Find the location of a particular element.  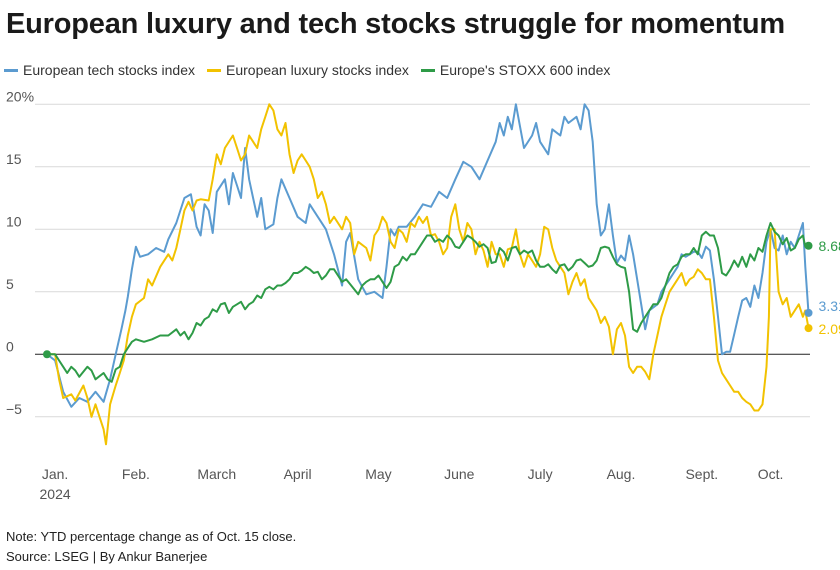

legend-swatch-tech is located at coordinates (11, 70).